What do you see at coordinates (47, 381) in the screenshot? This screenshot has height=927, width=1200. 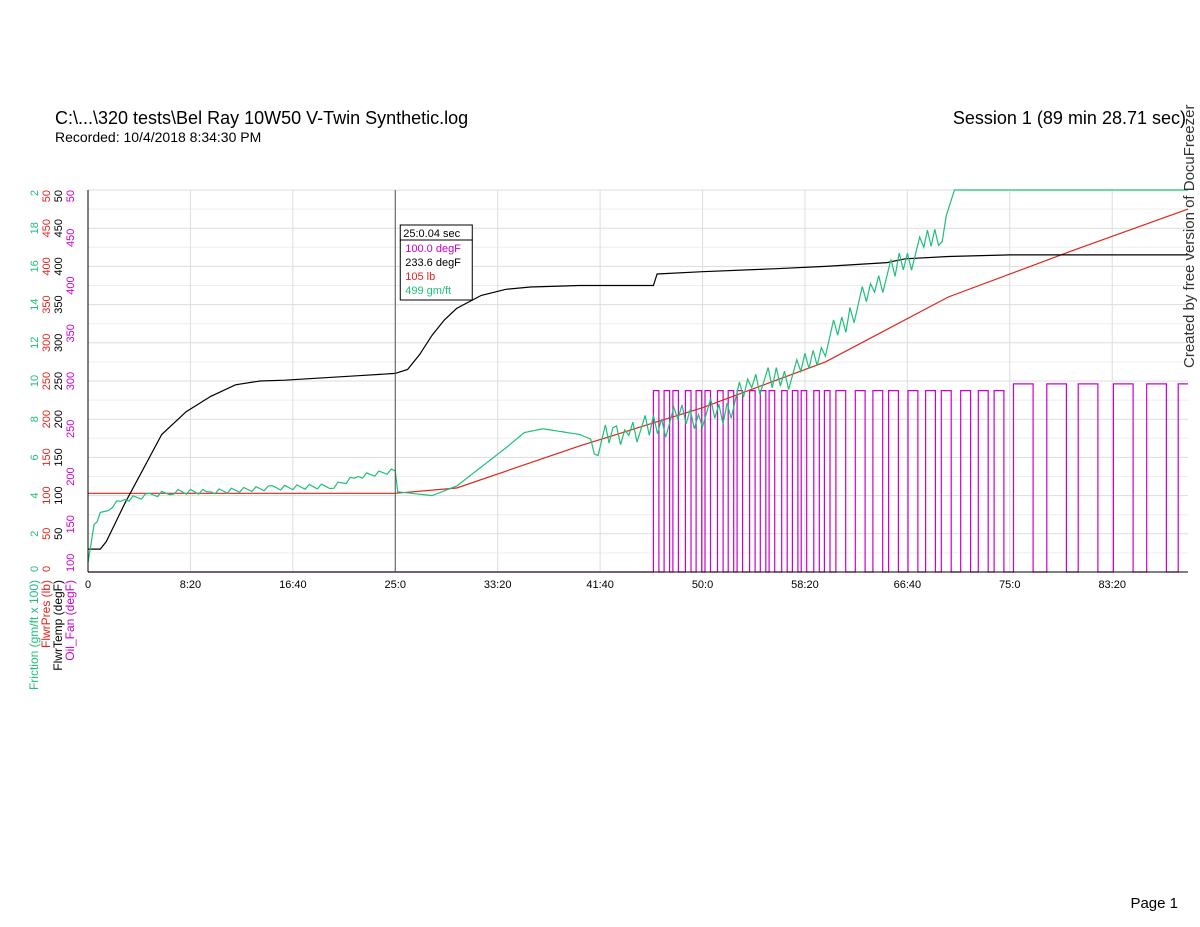 I see `pressure-tick-label: 250` at bounding box center [47, 381].